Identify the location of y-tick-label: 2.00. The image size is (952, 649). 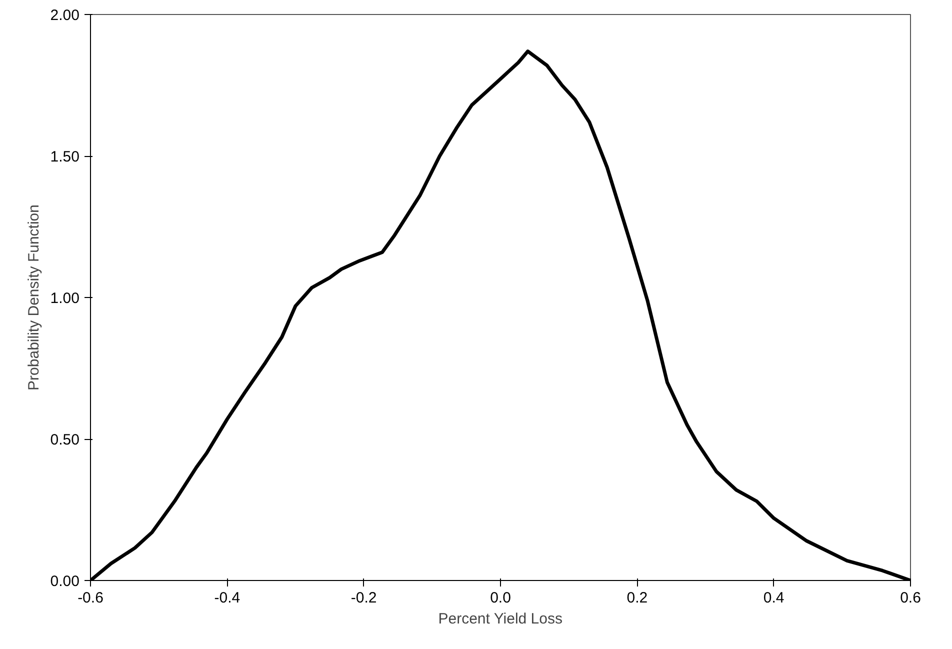
(65, 15).